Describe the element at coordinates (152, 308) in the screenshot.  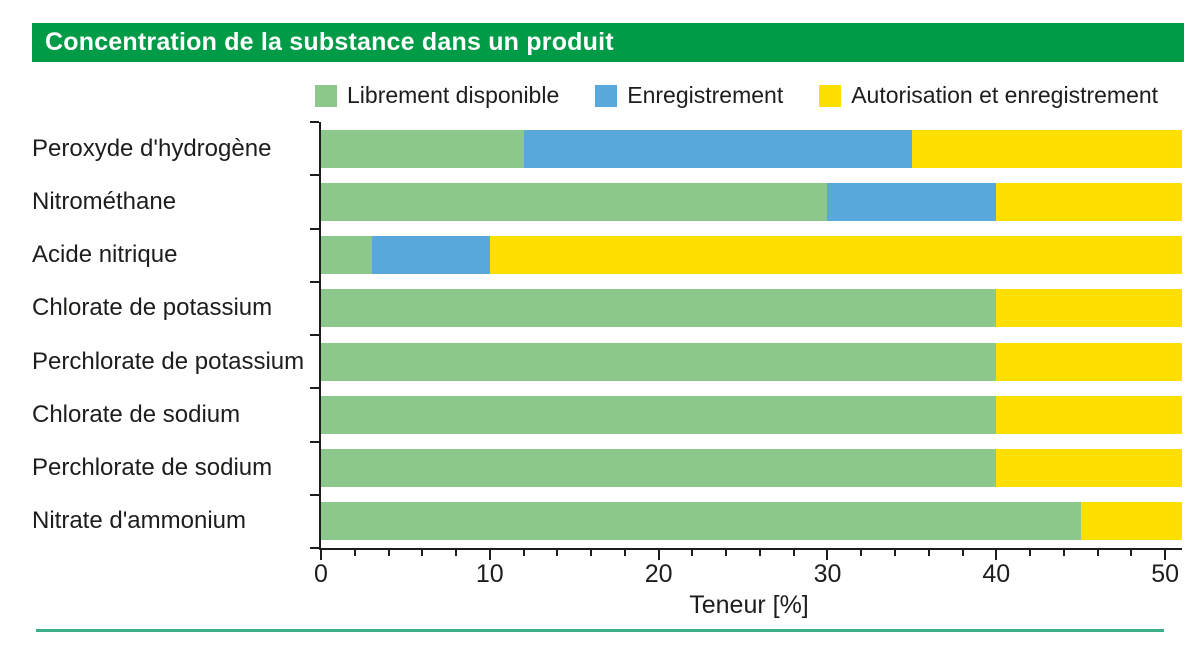
I see `row-label: Chlorate de potassium` at that location.